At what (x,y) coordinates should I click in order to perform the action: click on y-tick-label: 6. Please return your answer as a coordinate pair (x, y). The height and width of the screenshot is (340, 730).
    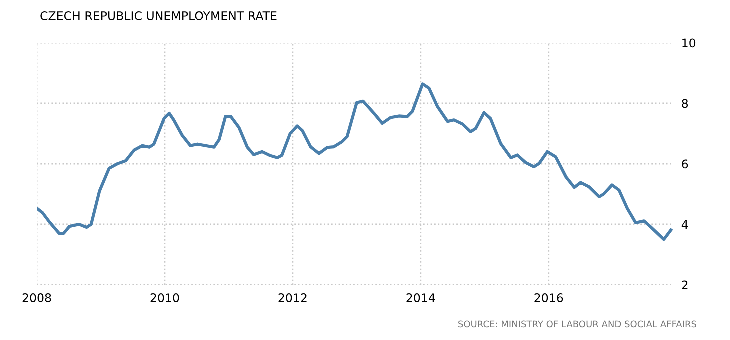
    Looking at the image, I should click on (685, 164).